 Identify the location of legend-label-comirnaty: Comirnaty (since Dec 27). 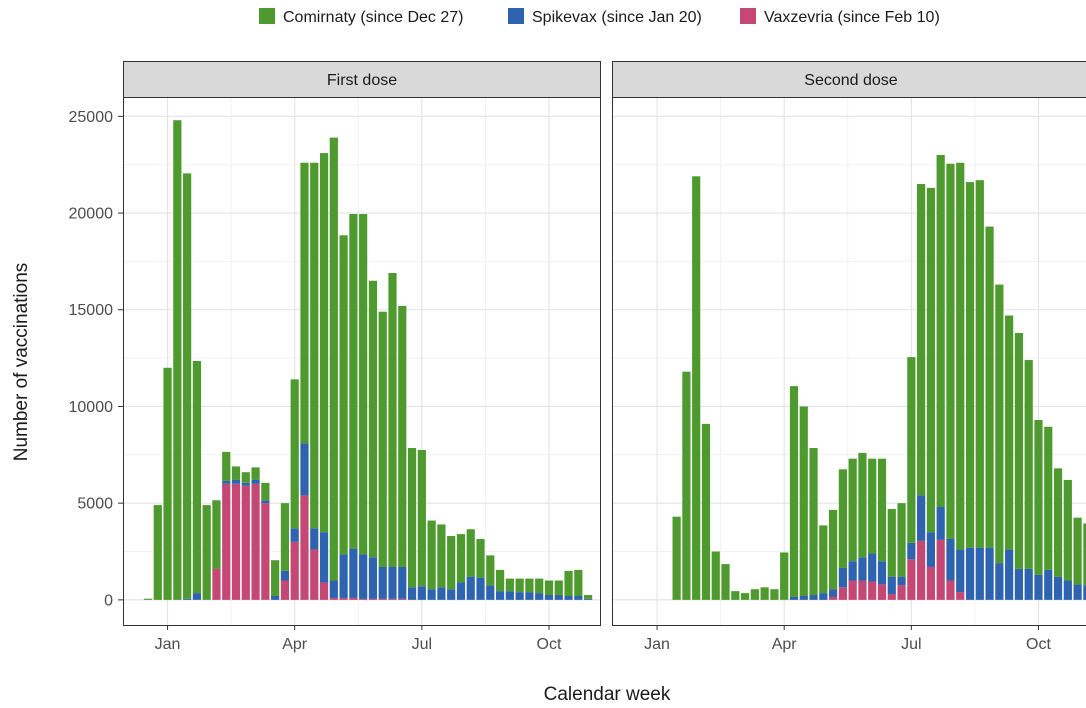
(373, 17).